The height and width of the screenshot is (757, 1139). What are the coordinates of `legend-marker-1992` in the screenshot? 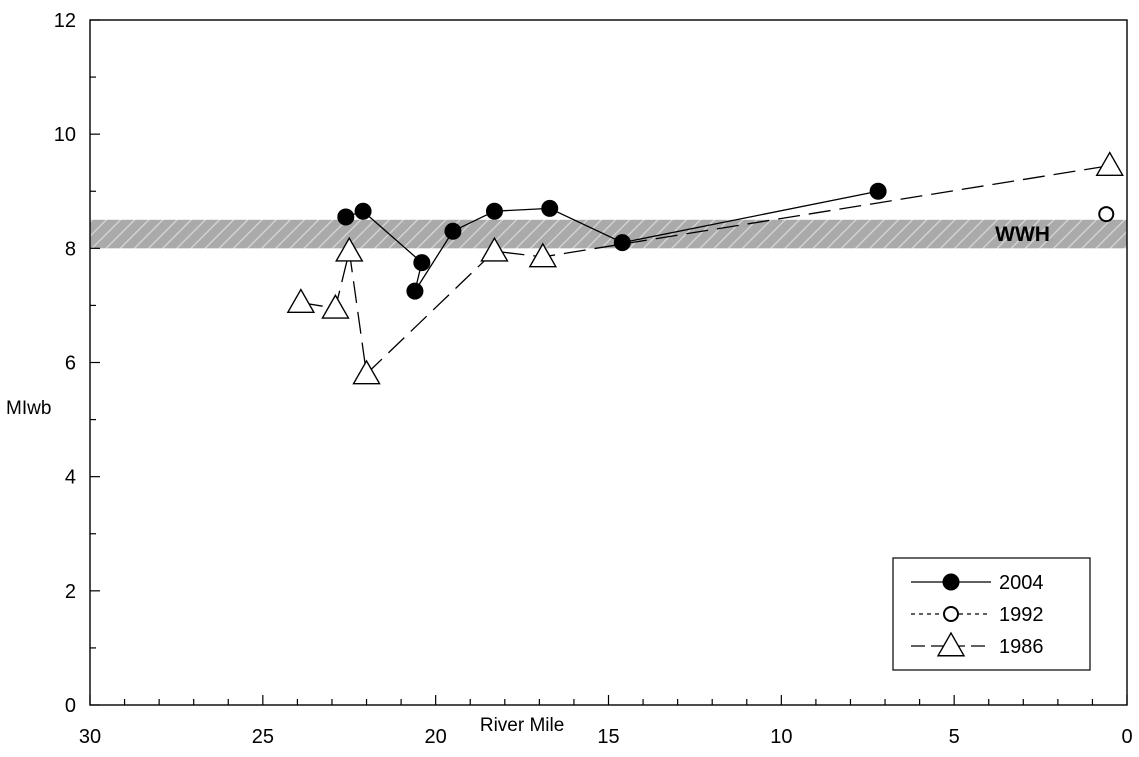 It's located at (951, 614).